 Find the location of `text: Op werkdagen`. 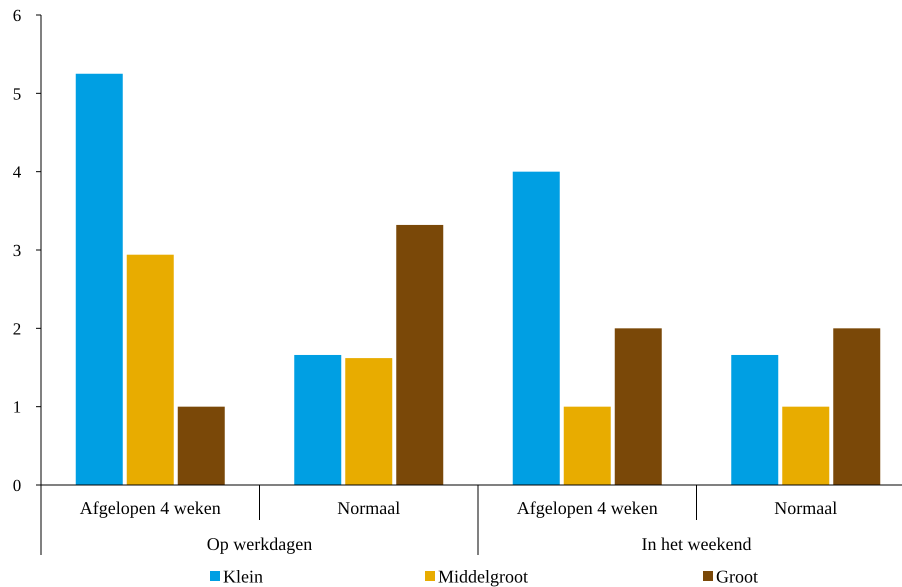

text: Op werkdagen is located at coordinates (259, 544).